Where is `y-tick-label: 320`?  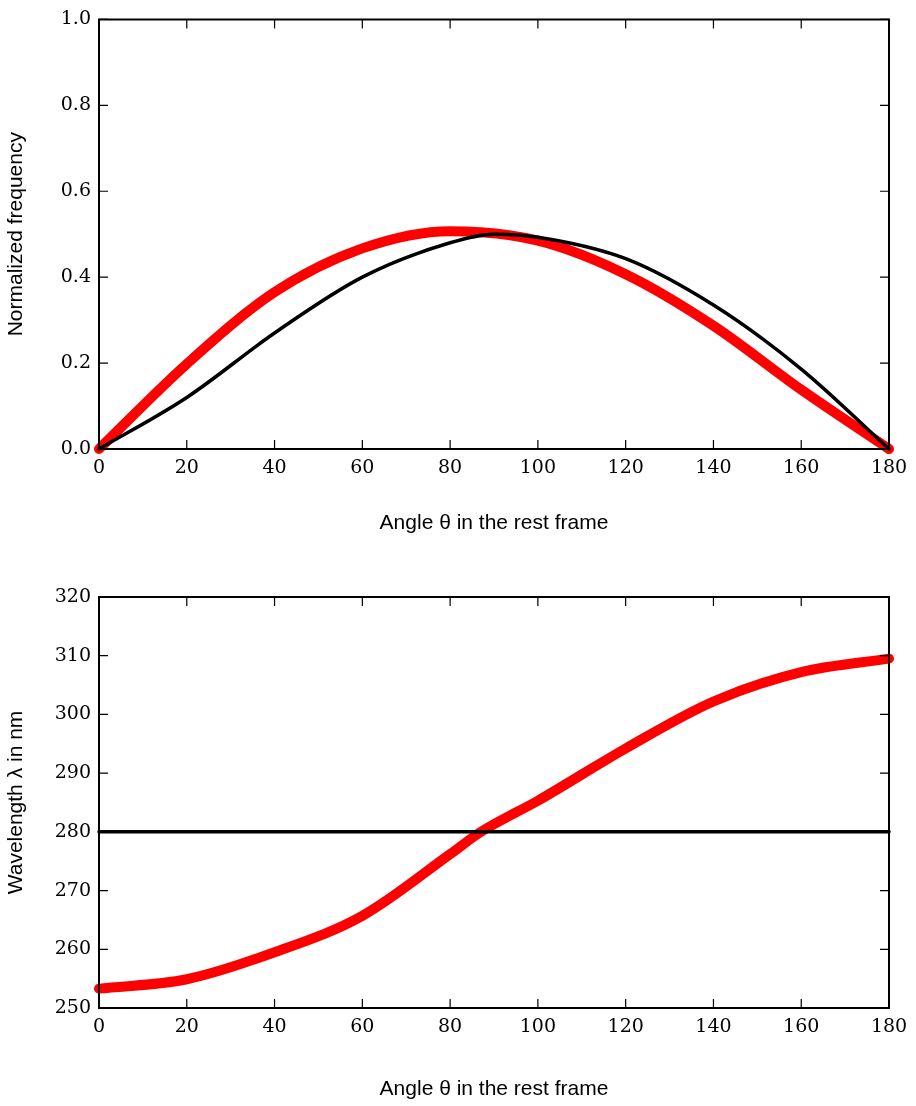 y-tick-label: 320 is located at coordinates (72, 594).